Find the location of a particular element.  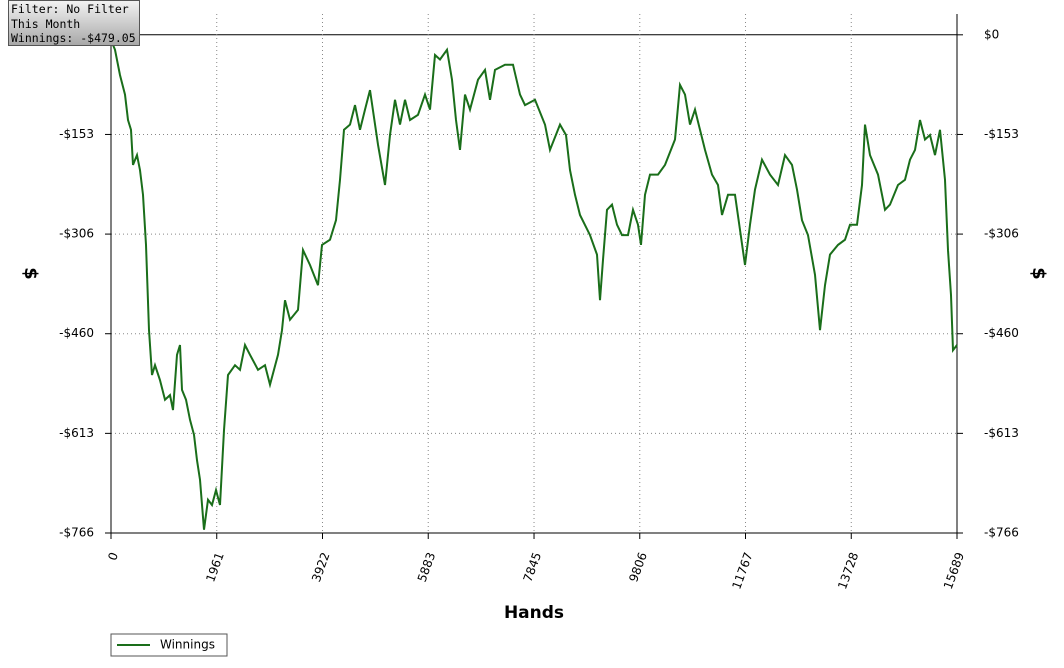

x-tick-label: 9806 is located at coordinates (638, 566).